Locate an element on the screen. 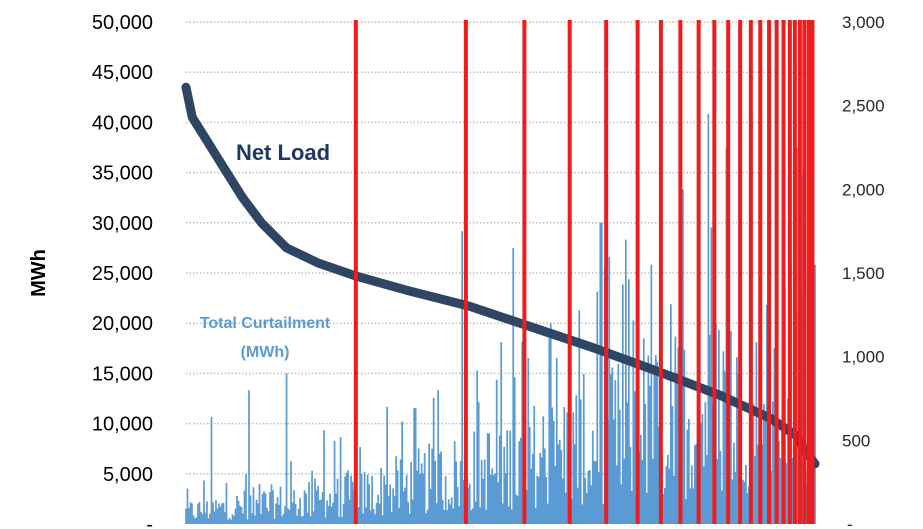  left-tick-label: 20,000 is located at coordinates (122, 324).